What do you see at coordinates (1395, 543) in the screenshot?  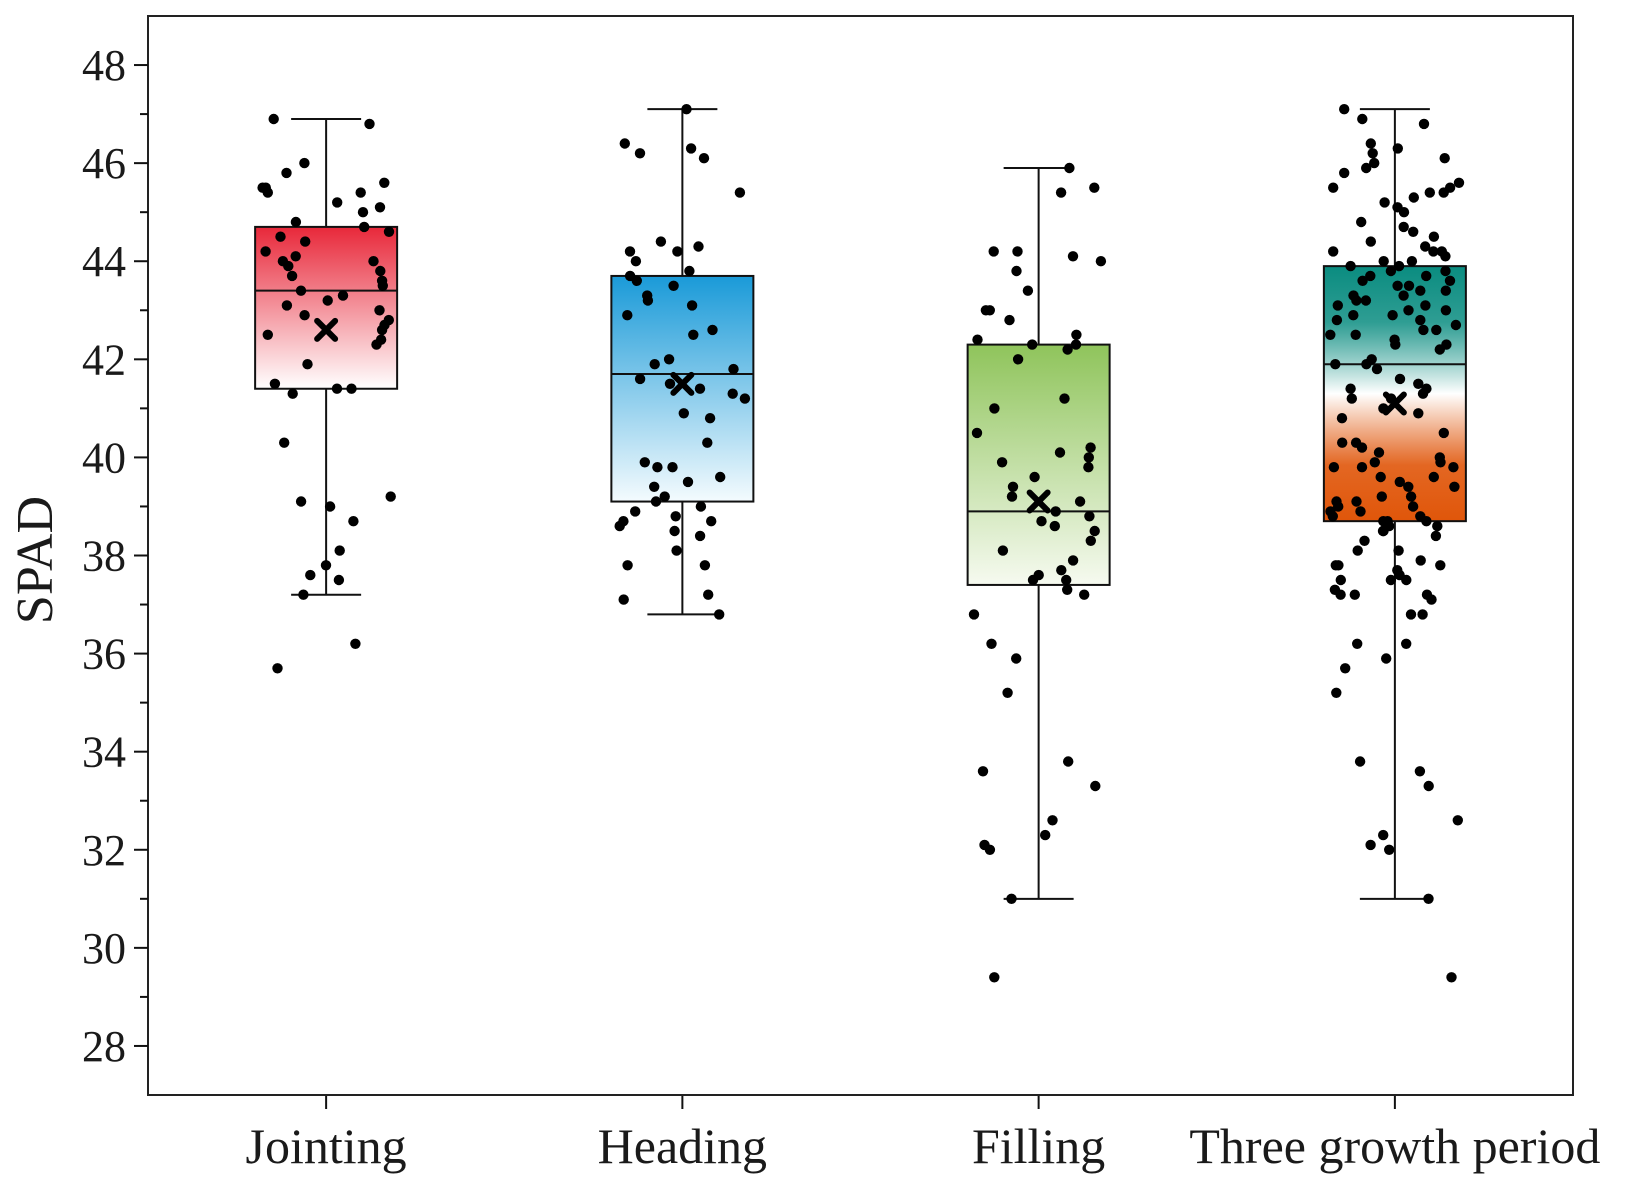 I see `points-three-growth-period` at bounding box center [1395, 543].